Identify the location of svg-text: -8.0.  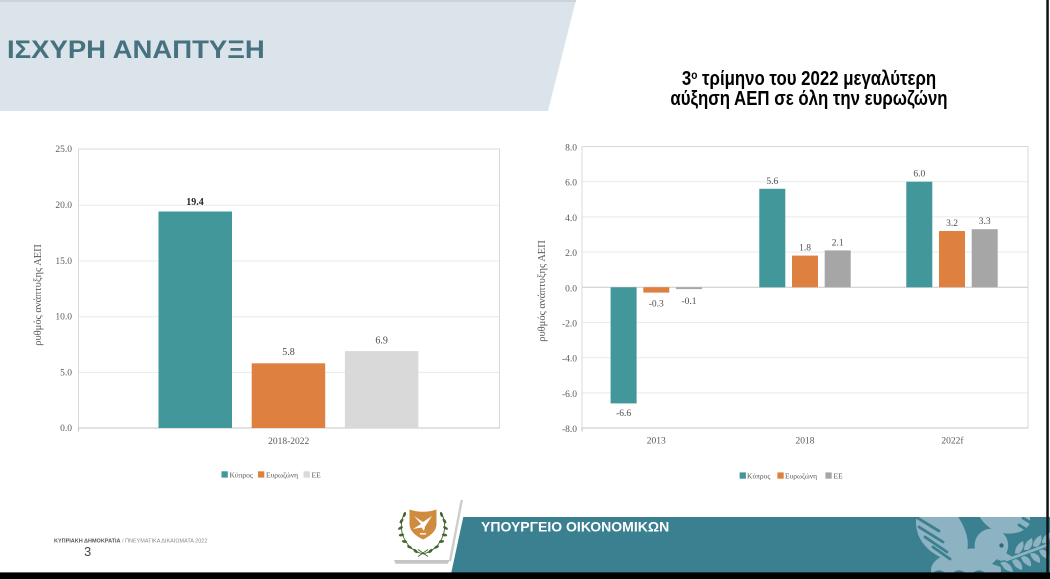
(569, 430).